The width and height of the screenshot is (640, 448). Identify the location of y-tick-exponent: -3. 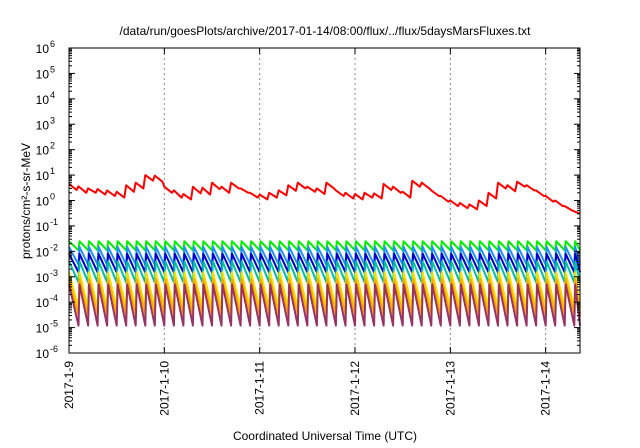
(54, 273).